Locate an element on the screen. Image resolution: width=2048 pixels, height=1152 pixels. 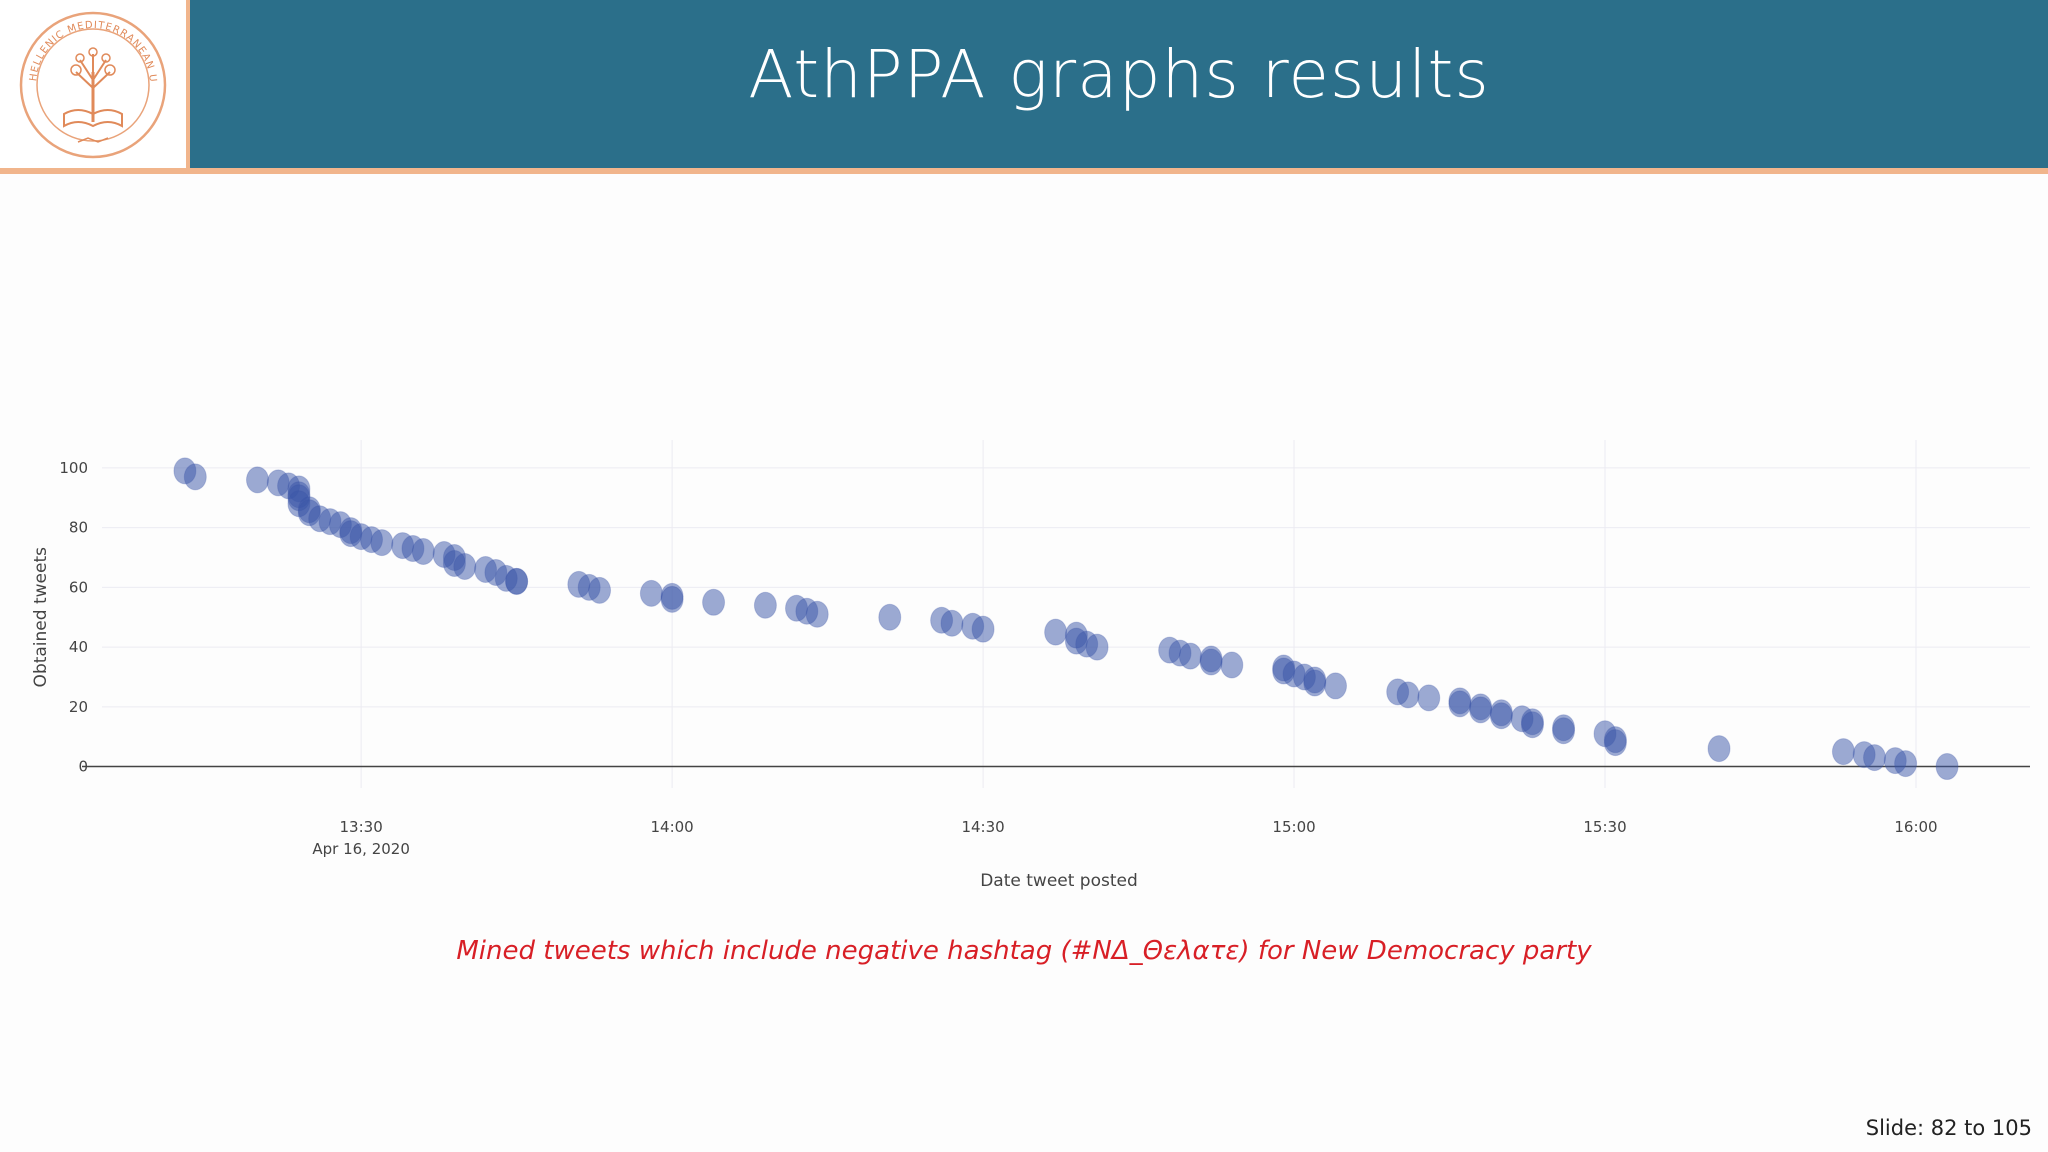
y-tick-label: 40 is located at coordinates (78, 647).